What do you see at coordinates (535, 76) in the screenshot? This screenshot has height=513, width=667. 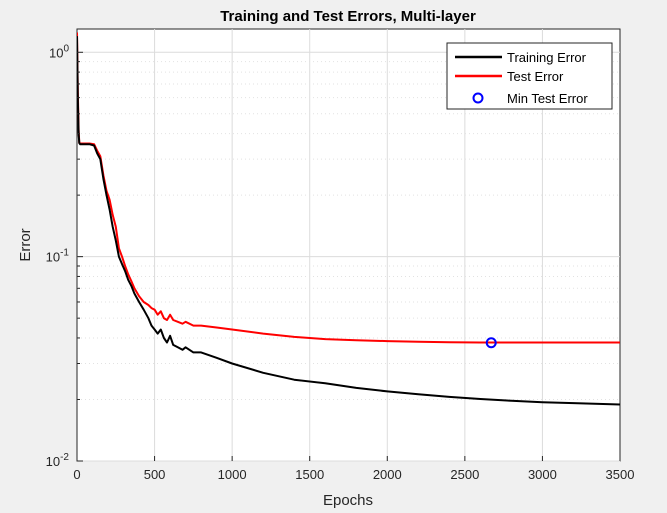 I see `legend-label-test-error: Test Error` at bounding box center [535, 76].